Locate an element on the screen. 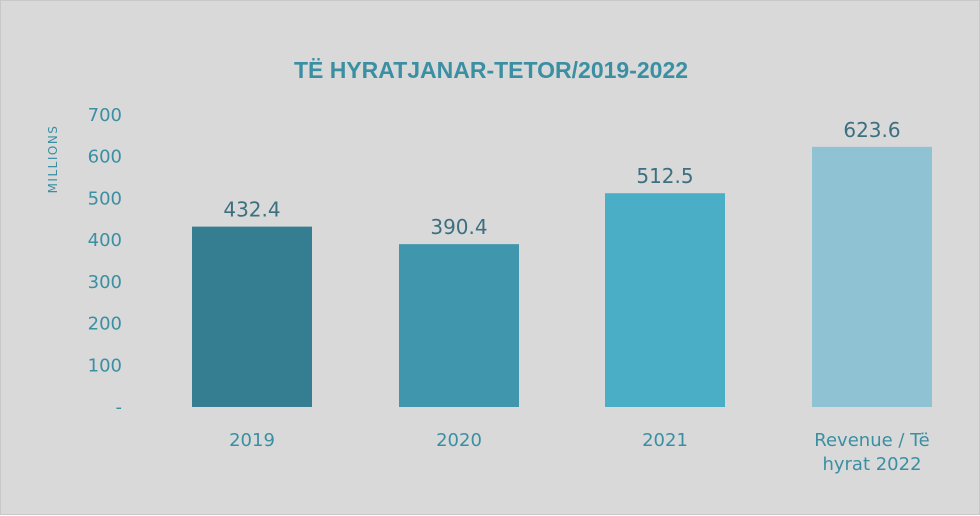 Image resolution: width=980 pixels, height=516 pixels. data-label: 390.4 is located at coordinates (458, 227).